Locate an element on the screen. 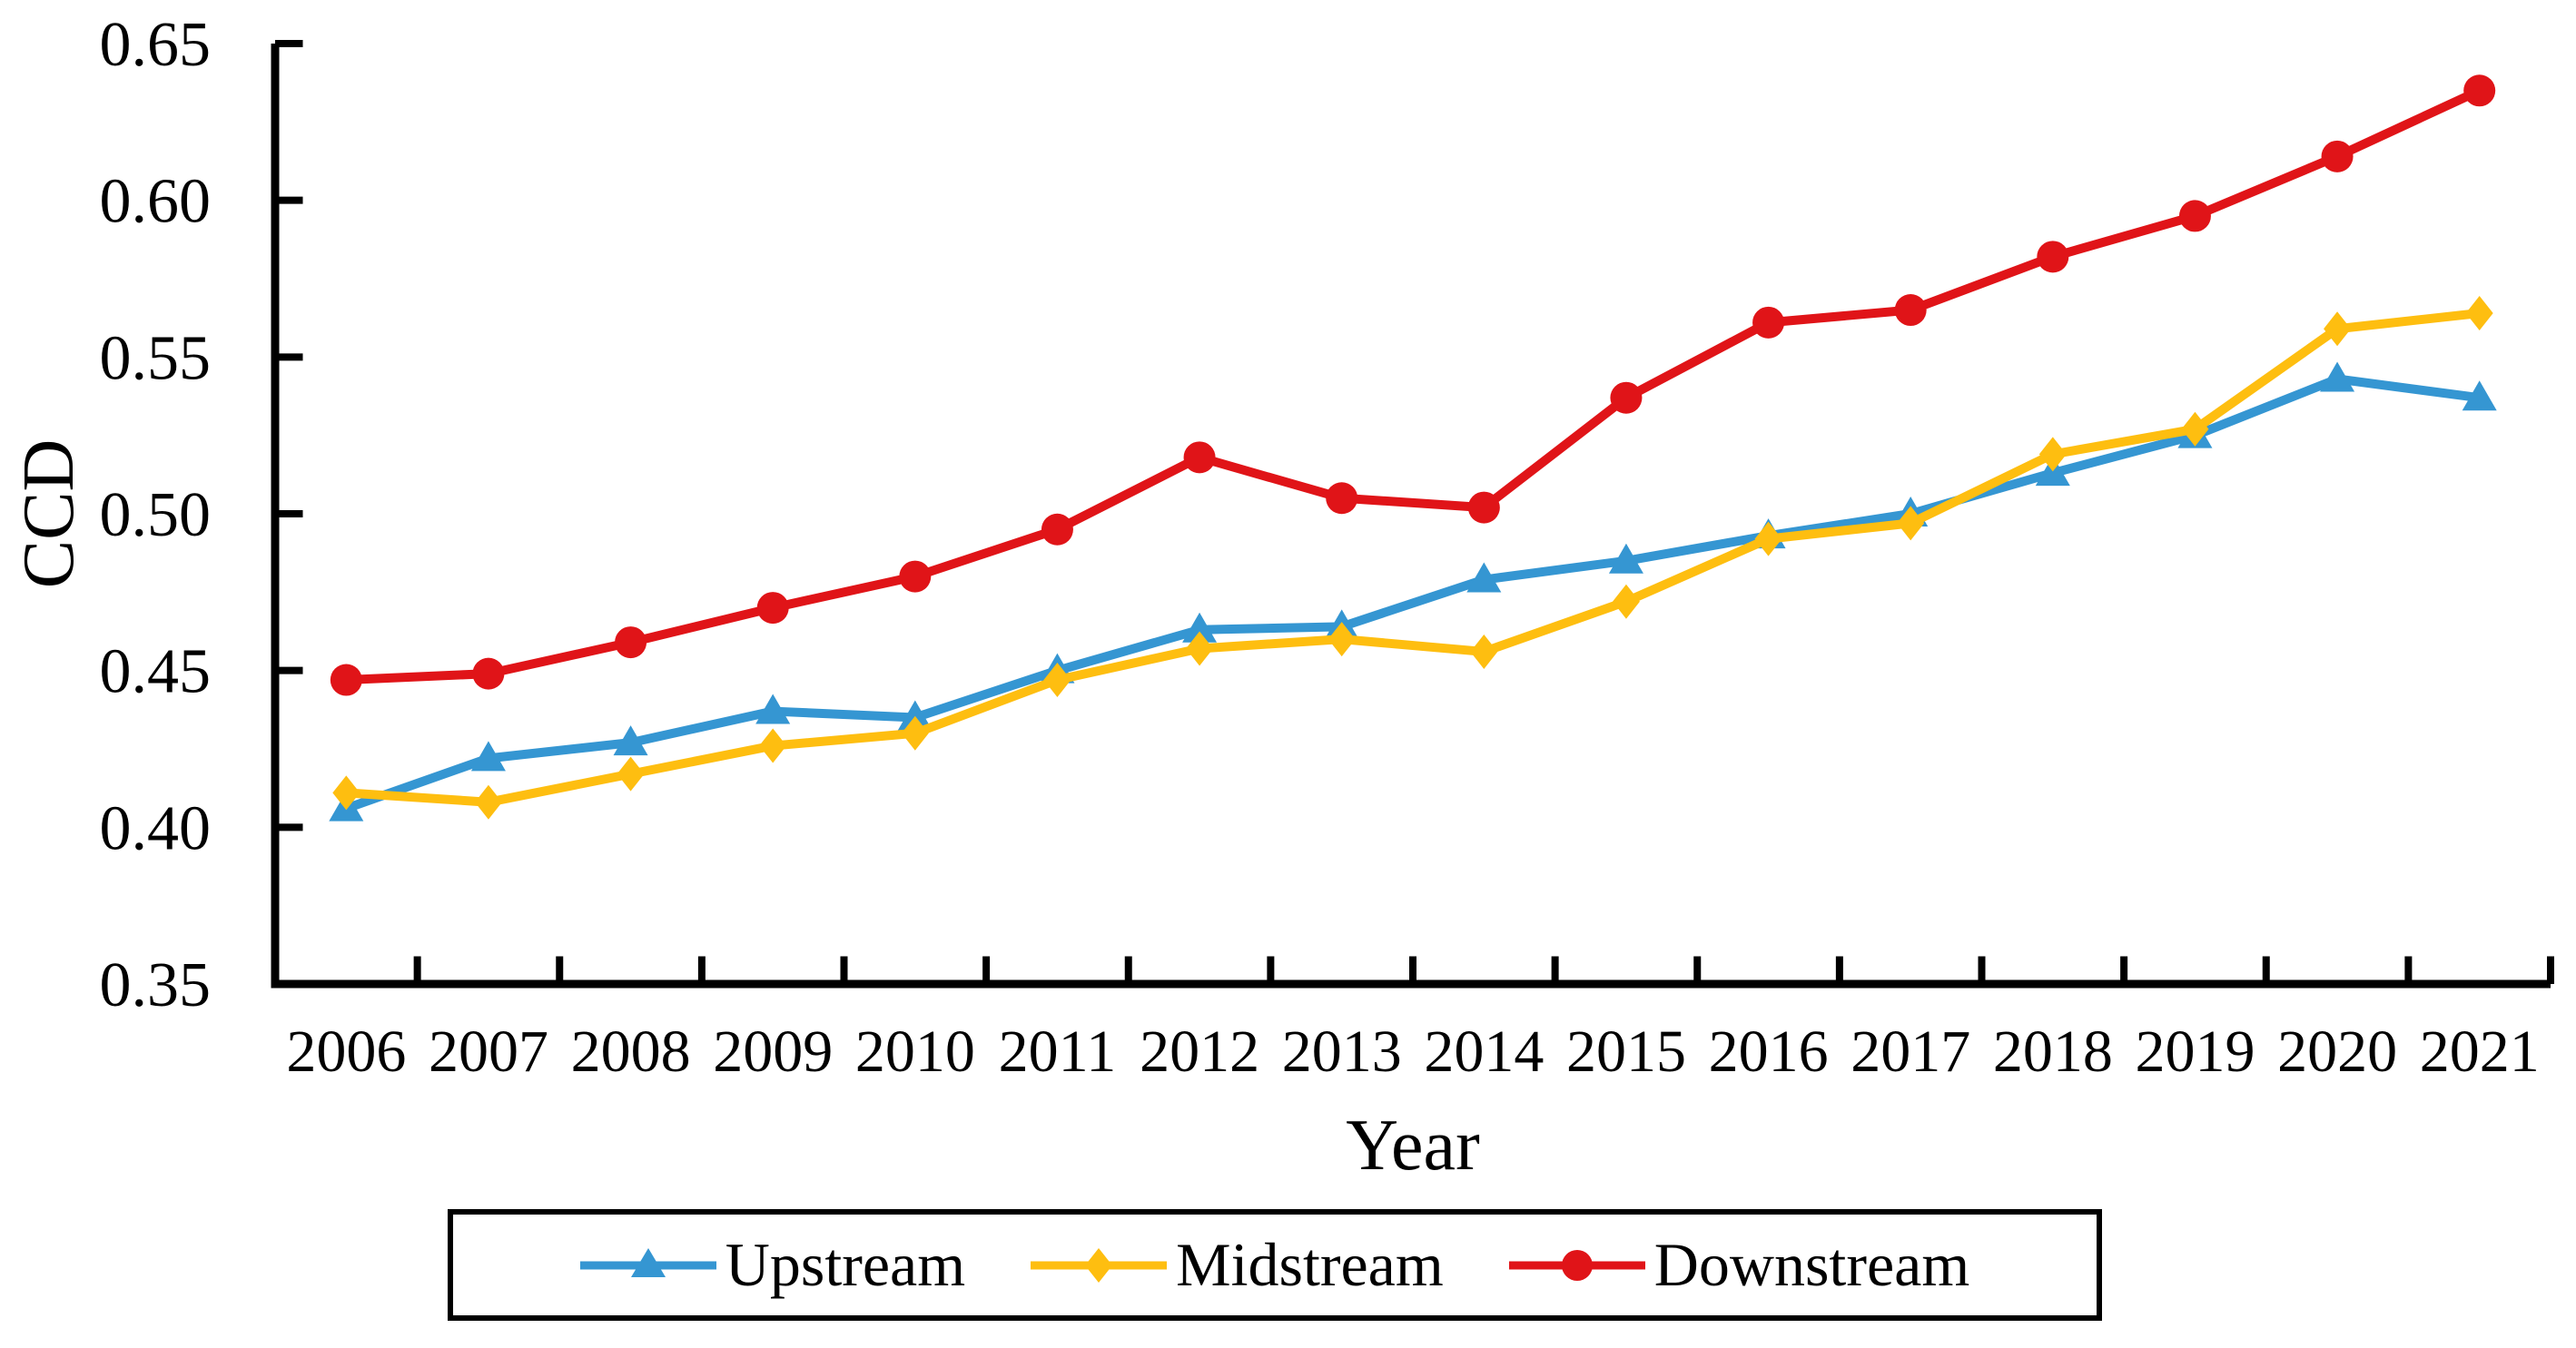 The height and width of the screenshot is (1348, 2576). x-tick-label: 2013 is located at coordinates (1342, 1051).